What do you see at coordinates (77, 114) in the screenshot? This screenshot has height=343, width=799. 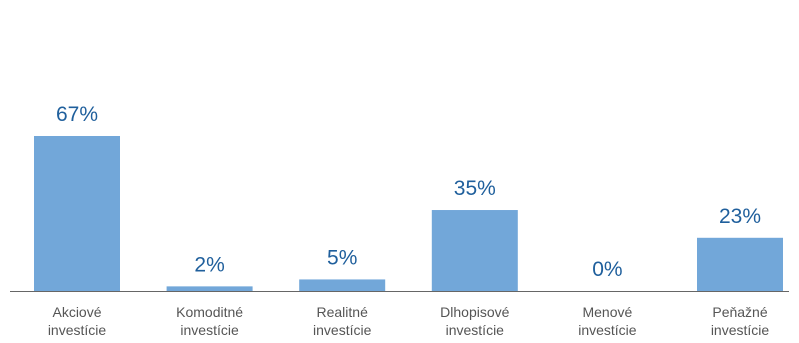 I see `data-label-0: 67%` at bounding box center [77, 114].